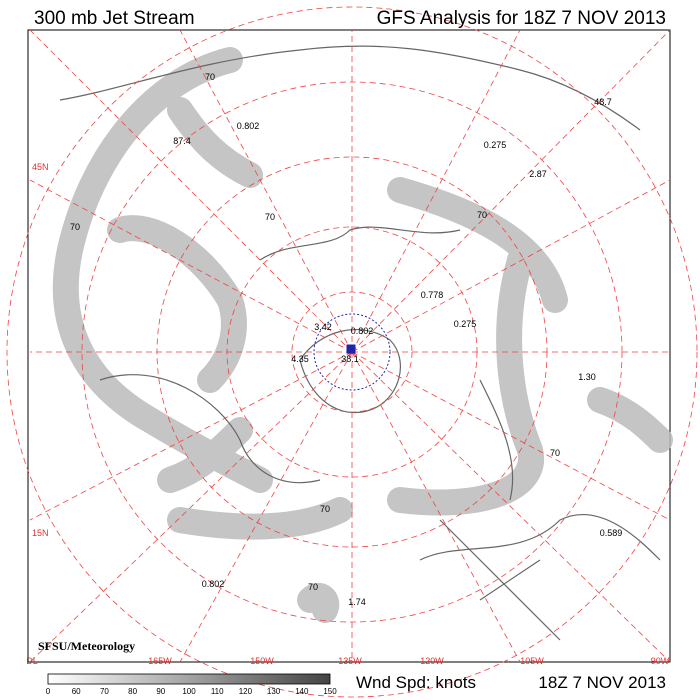 This screenshot has height=700, width=700. Describe the element at coordinates (217, 691) in the screenshot. I see `legend-tick-label: 110` at that location.